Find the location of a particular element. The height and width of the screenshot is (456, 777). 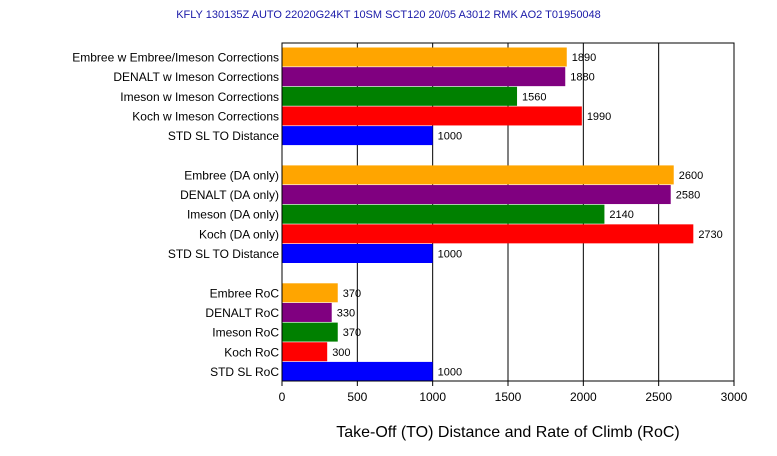

category-label: Embree w Embree/Imeson Corrections is located at coordinates (175, 58).